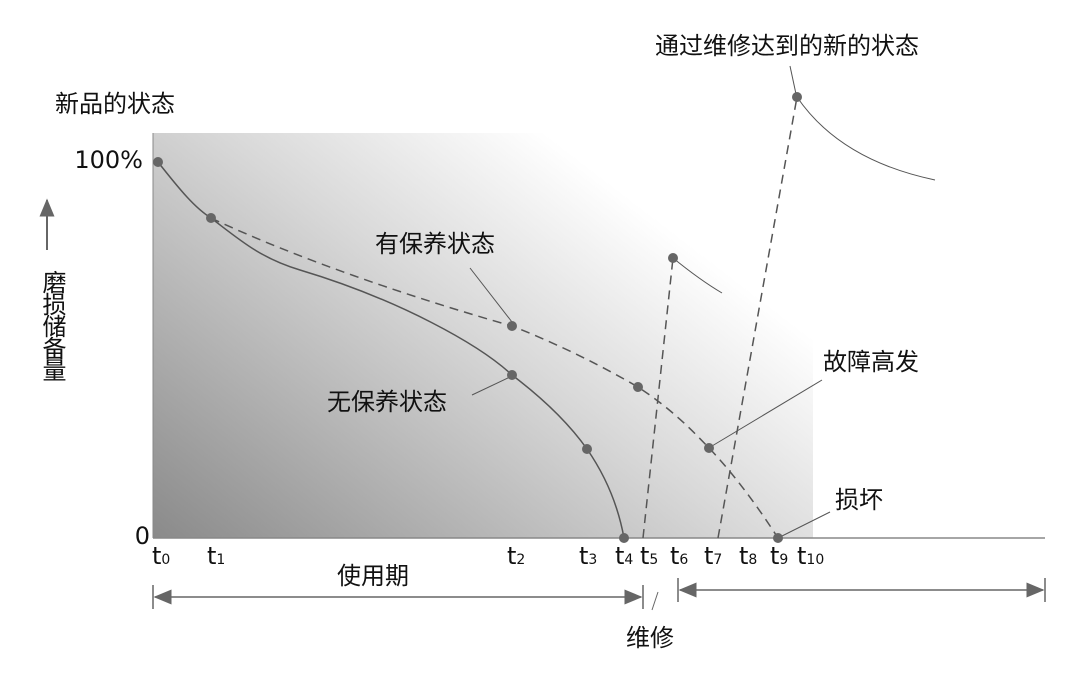 This screenshot has width=1080, height=683. I want to click on x-tick-label: t9, so click(779, 556).